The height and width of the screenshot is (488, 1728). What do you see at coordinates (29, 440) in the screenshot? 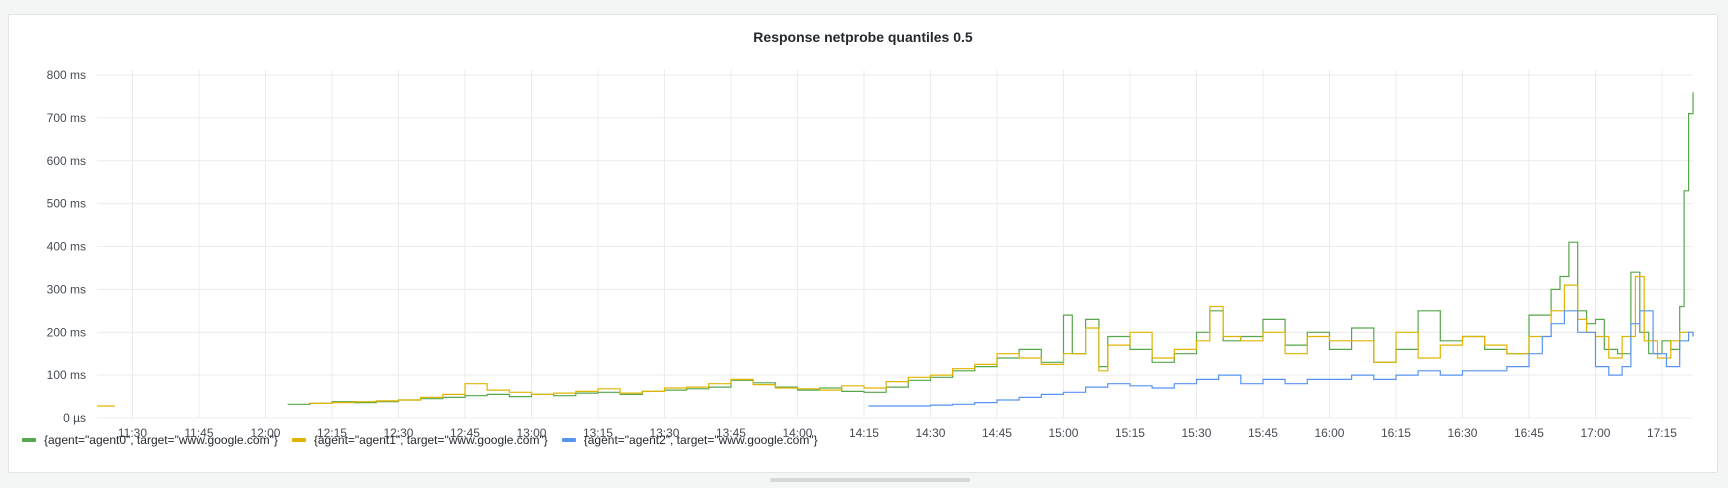
I see `legend-swatch-agent0` at bounding box center [29, 440].